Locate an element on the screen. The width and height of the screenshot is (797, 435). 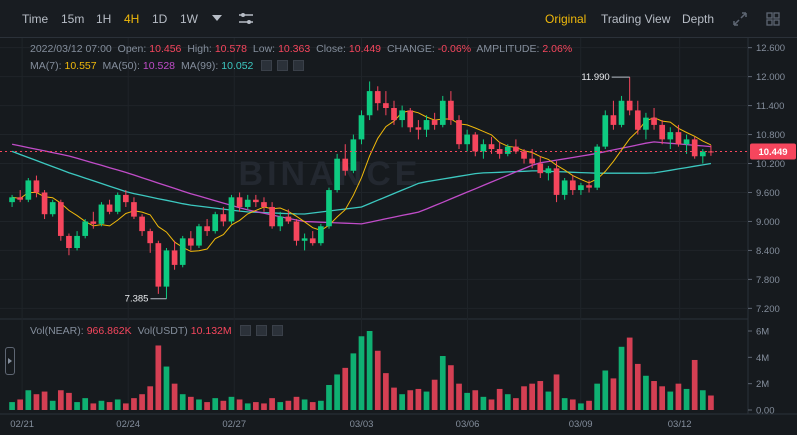
vol-visibility-icon is located at coordinates (261, 330).